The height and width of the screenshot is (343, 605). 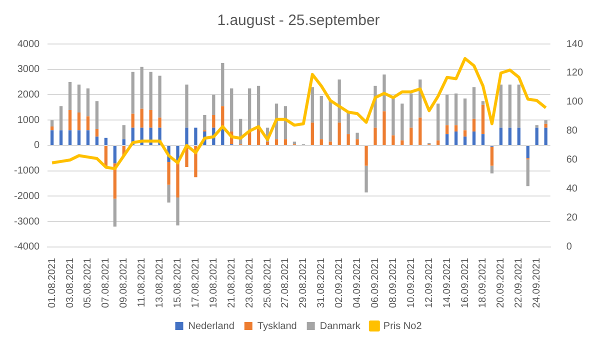 What do you see at coordinates (501, 283) in the screenshot?
I see `x-tick-label: 20.09.2021` at bounding box center [501, 283].